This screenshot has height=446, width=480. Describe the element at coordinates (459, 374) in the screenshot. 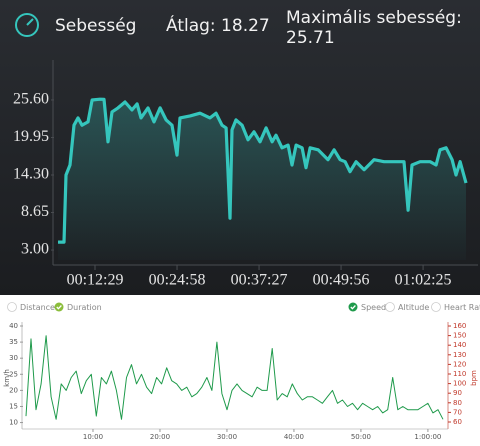

I see `y2-tick-label: 110` at that location.